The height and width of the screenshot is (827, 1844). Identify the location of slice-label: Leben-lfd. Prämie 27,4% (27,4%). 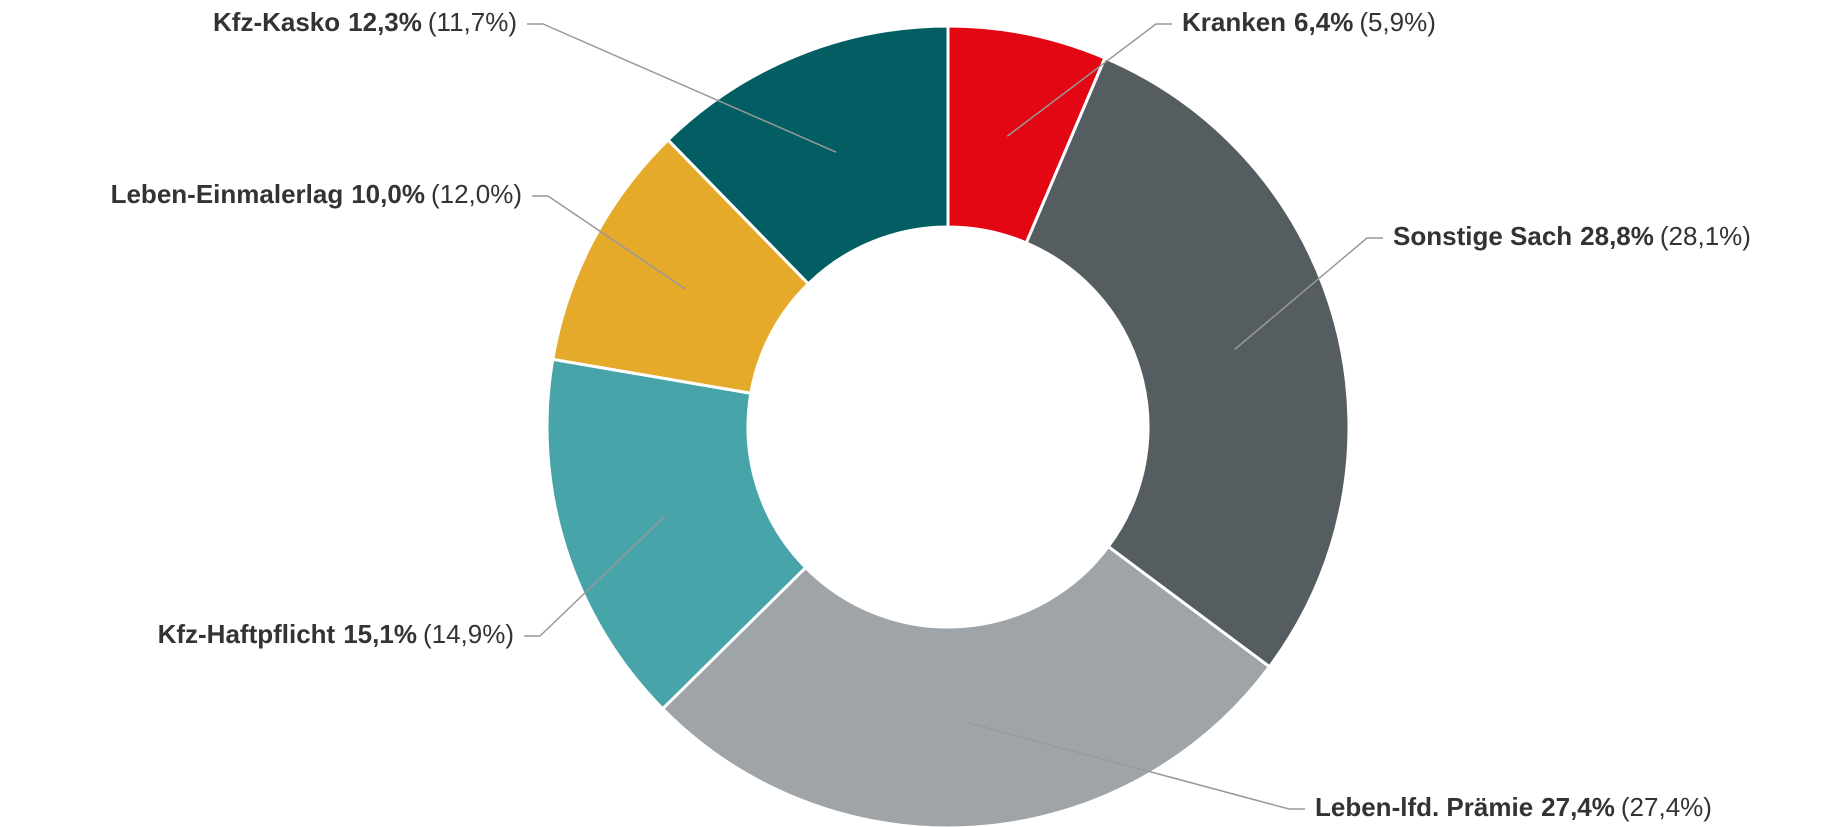
(1513, 807).